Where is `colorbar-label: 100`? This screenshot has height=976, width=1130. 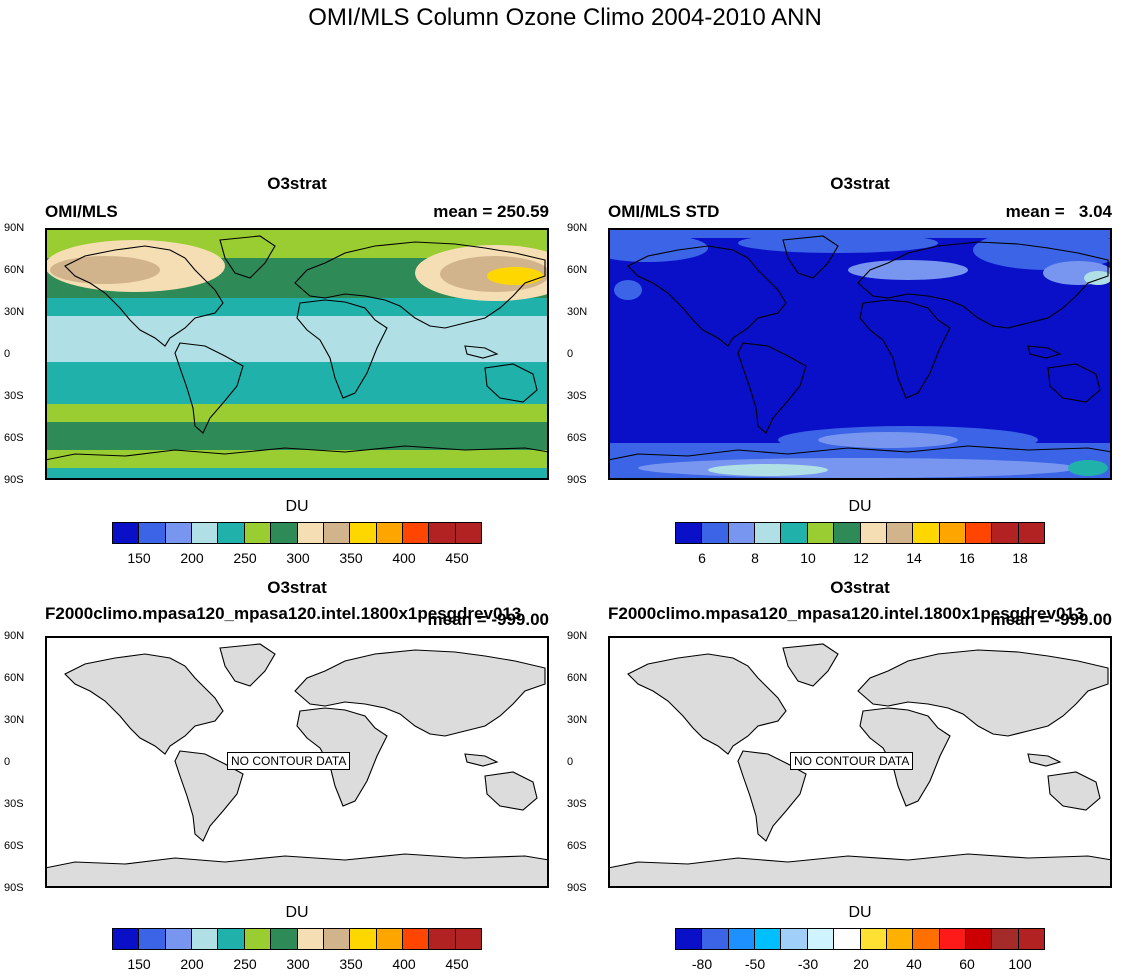 colorbar-label: 100 is located at coordinates (1020, 964).